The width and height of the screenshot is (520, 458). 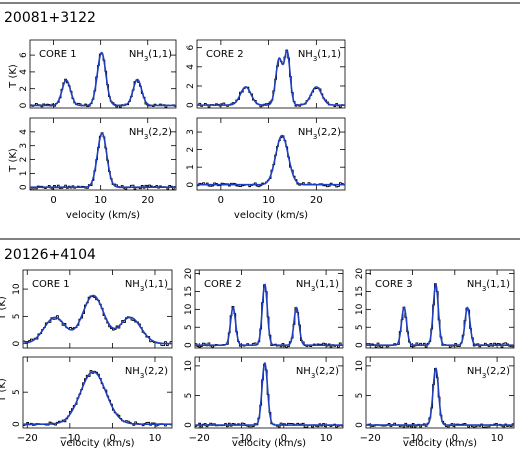 I want to click on spectrum-panel: 0 5 10 15 20 CORE 2 NH3(1,1), so click(x=264, y=308).